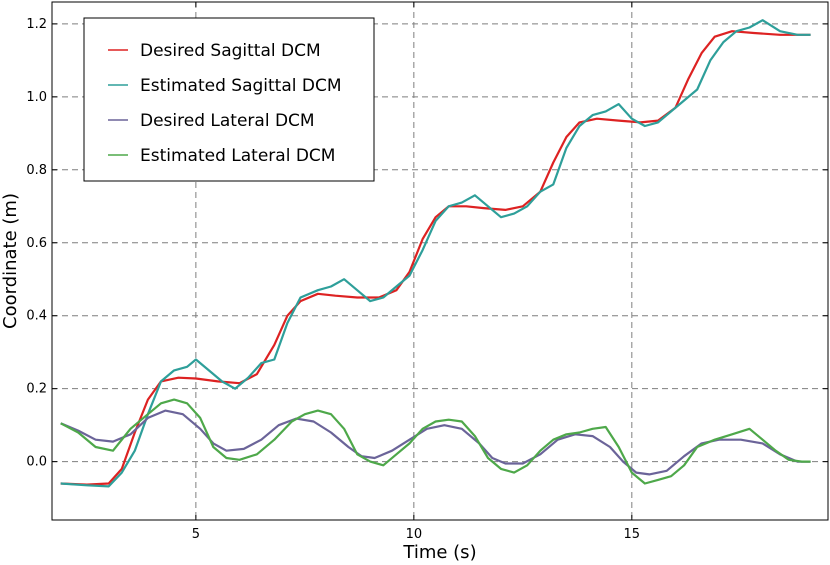 The height and width of the screenshot is (565, 830). What do you see at coordinates (237, 156) in the screenshot?
I see `legend-label: Estimated Lateral DCM` at bounding box center [237, 156].